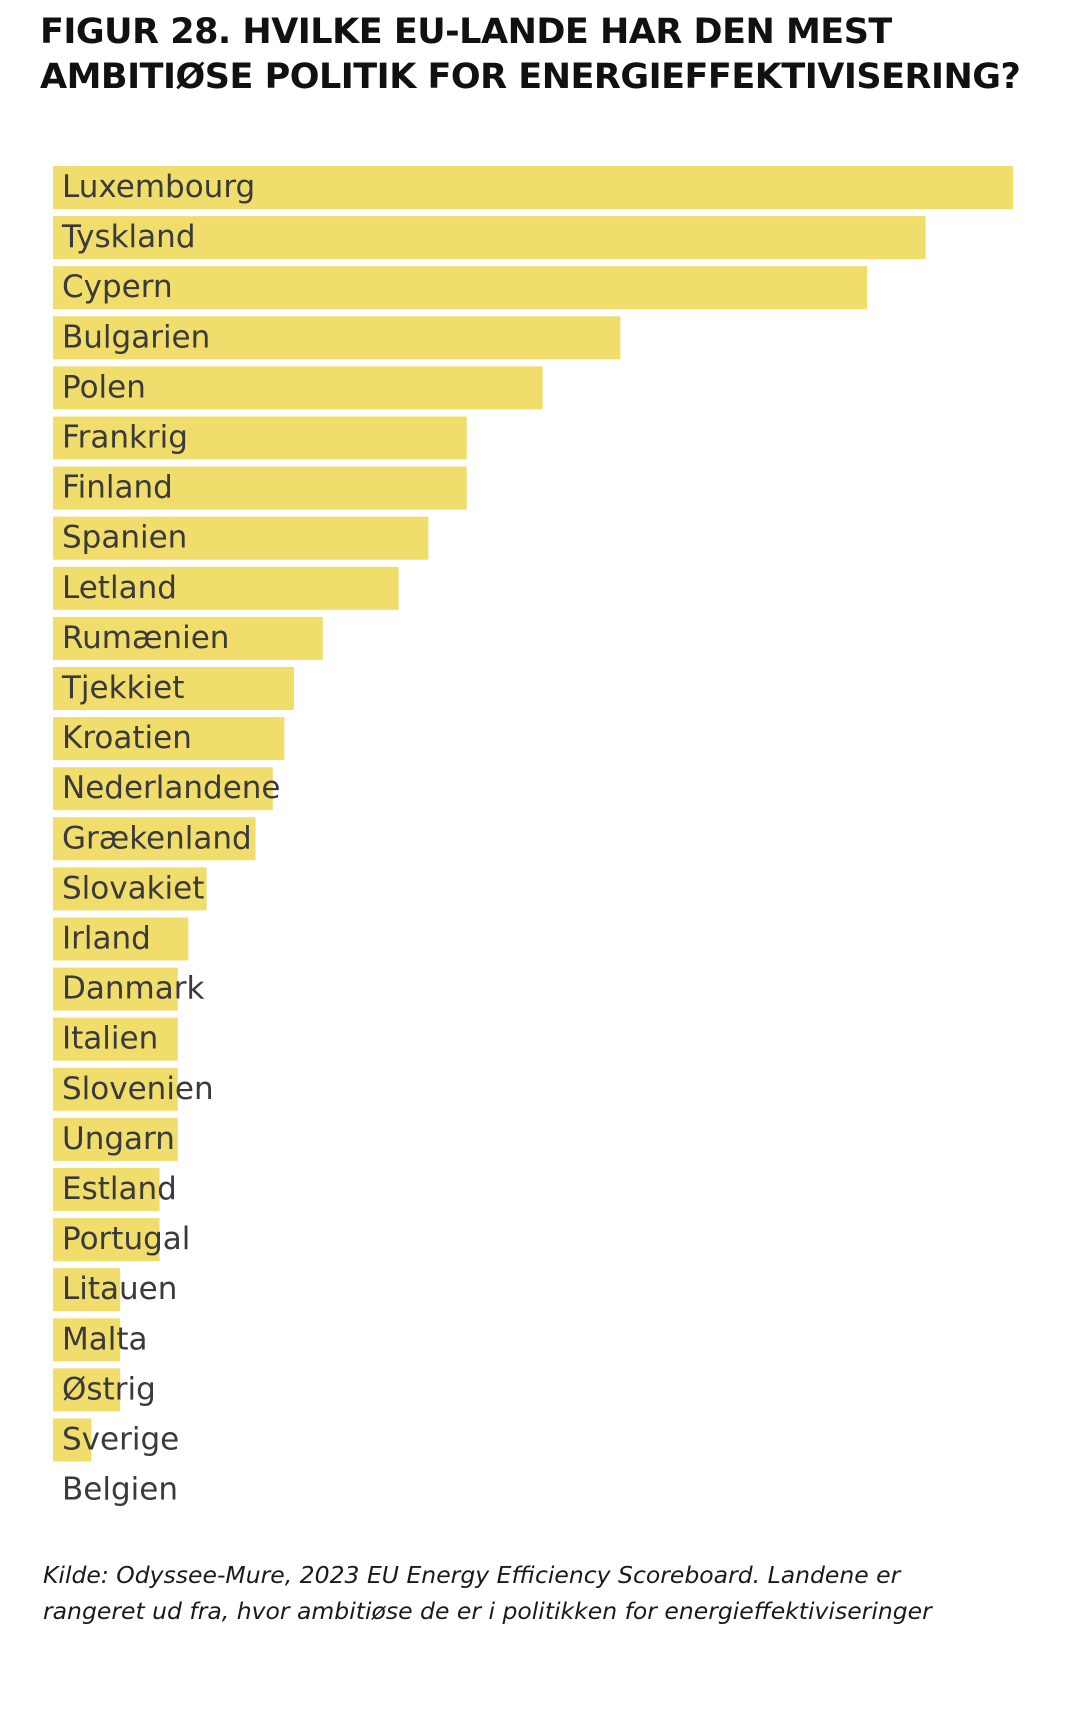  Describe the element at coordinates (460, 288) in the screenshot. I see `bar-cypern` at that location.